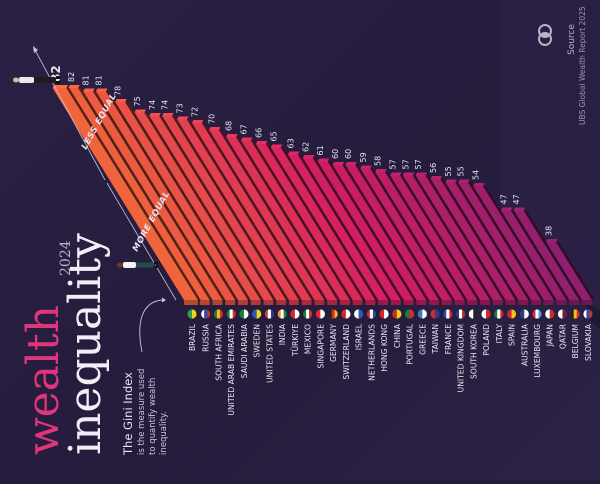  I want to click on flag-icon-russia, so click(206, 314).